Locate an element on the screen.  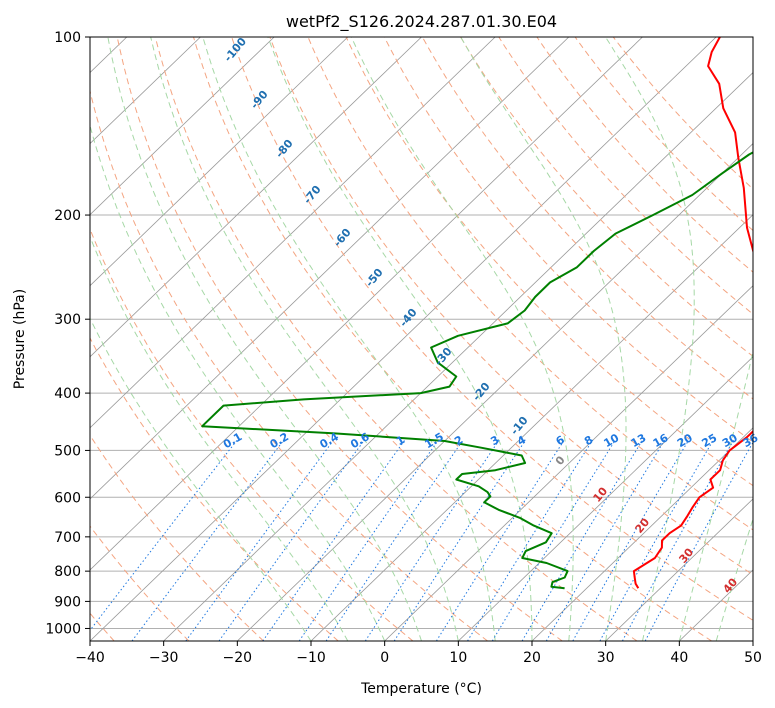
y-tick-label: 600 is located at coordinates (67, 498).